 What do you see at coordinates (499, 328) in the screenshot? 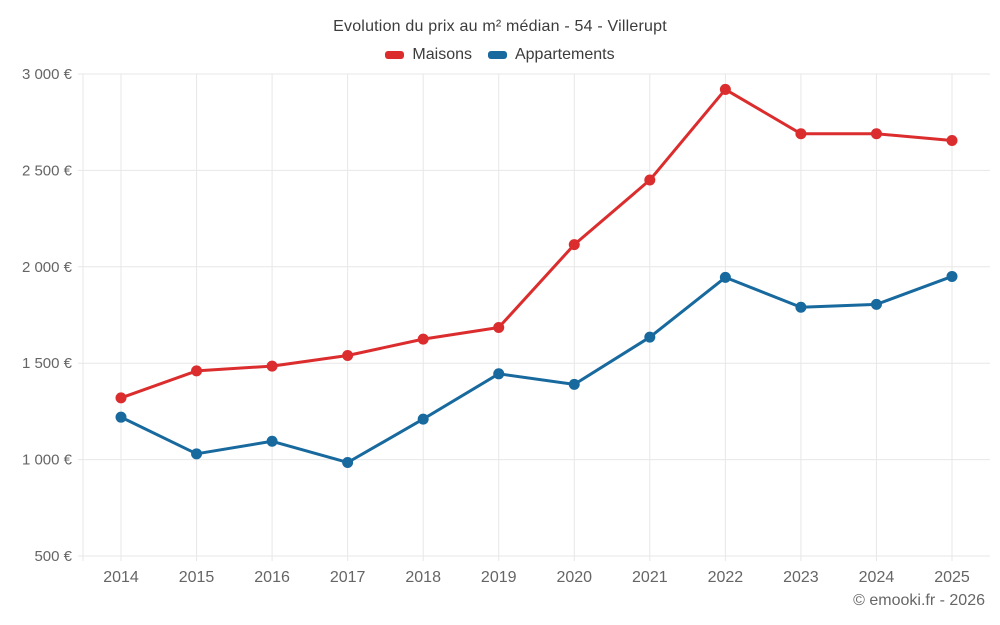
I see `data-point-maisons-2019` at bounding box center [499, 328].